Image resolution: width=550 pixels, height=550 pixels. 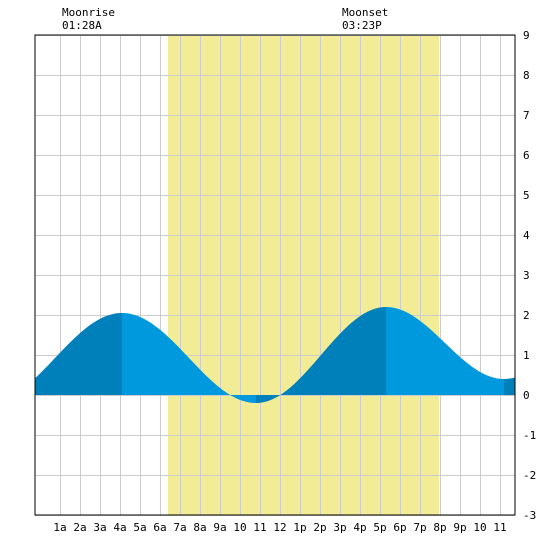 I want to click on x-tick-label: 2p, so click(x=319, y=527).